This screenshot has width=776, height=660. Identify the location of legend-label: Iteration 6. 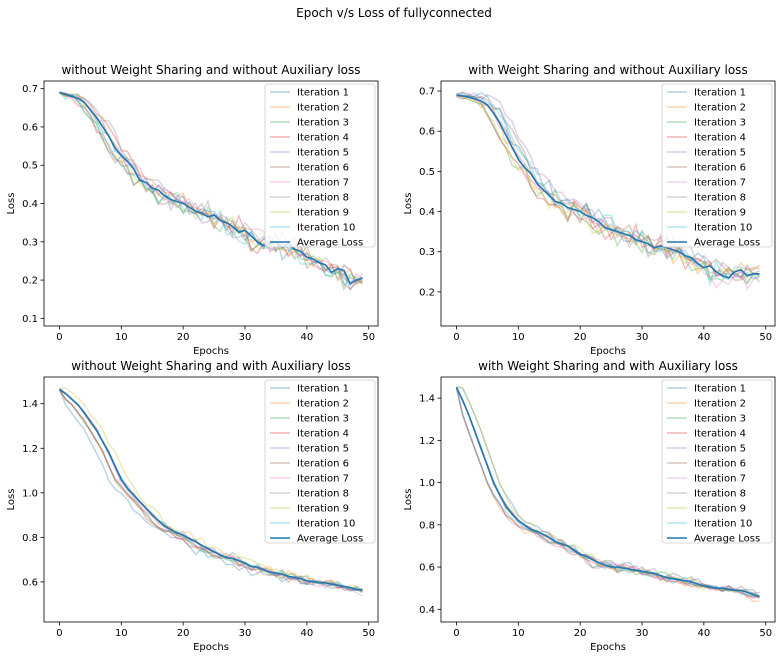
(720, 464).